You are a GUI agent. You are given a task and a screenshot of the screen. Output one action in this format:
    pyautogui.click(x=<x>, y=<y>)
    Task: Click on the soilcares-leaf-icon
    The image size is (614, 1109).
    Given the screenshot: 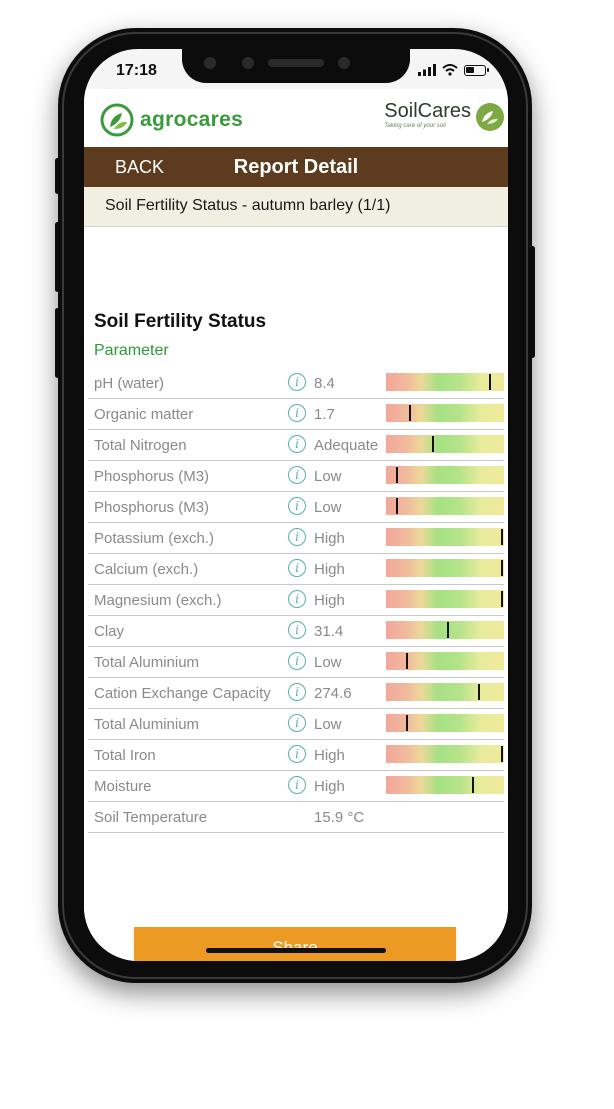 What is the action you would take?
    pyautogui.click(x=490, y=117)
    